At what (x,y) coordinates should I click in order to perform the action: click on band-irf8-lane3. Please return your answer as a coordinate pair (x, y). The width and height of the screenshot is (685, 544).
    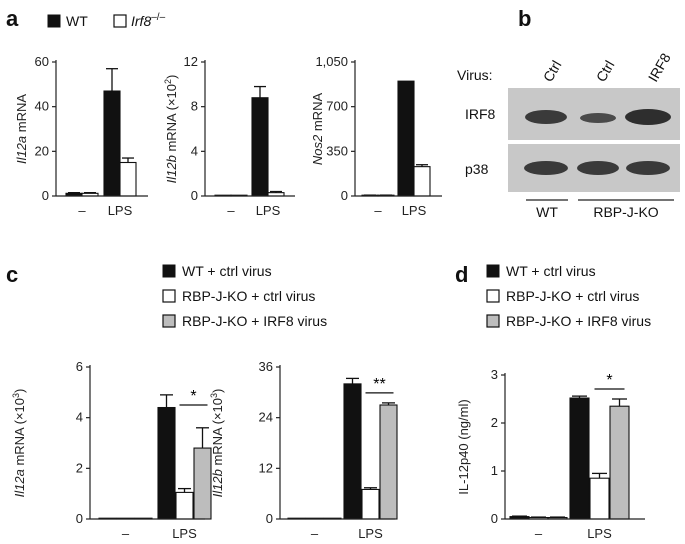
    Looking at the image, I should click on (648, 117).